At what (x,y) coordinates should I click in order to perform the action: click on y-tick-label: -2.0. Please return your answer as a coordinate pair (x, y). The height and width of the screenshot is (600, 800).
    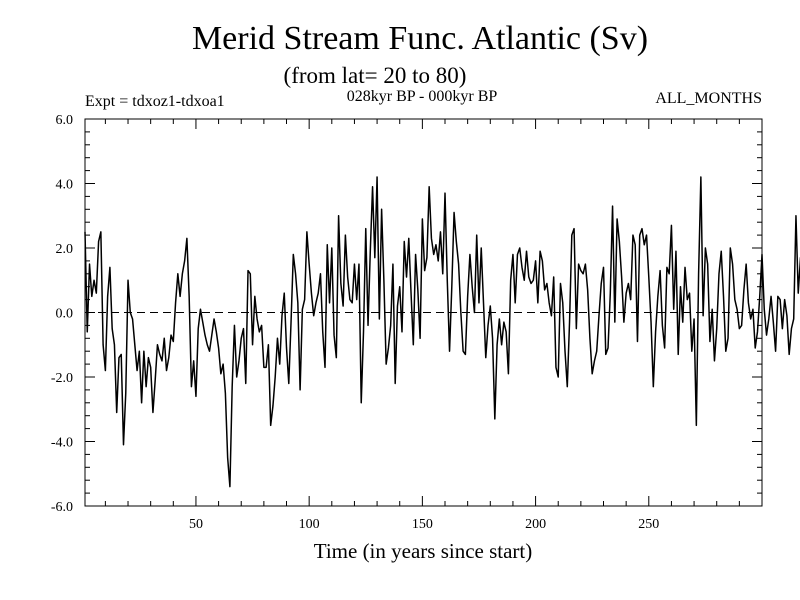
    Looking at the image, I should click on (62, 378).